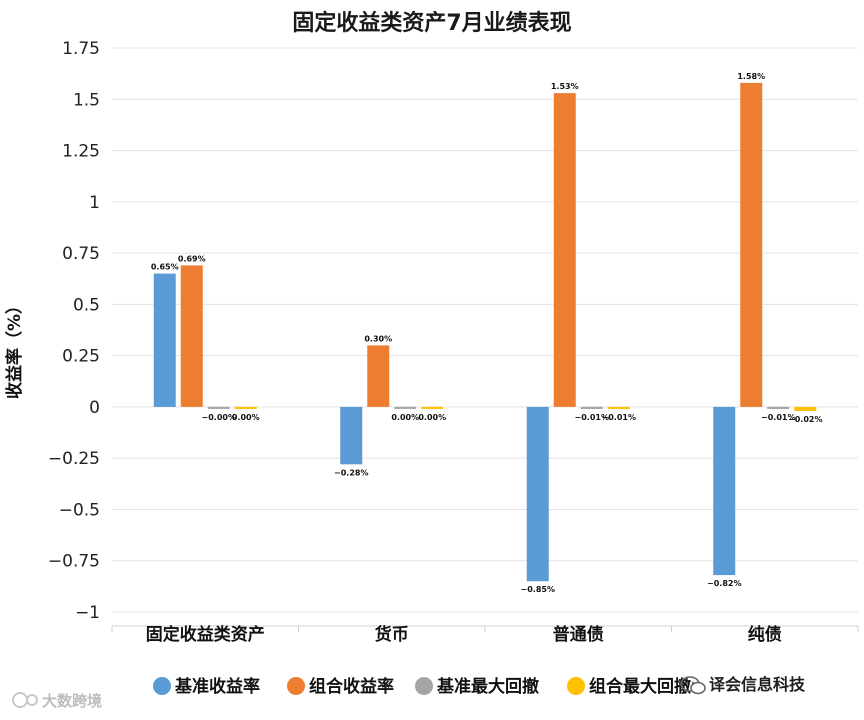 The height and width of the screenshot is (720, 864). Describe the element at coordinates (219, 417) in the screenshot. I see `data-label: −0.00%` at that location.